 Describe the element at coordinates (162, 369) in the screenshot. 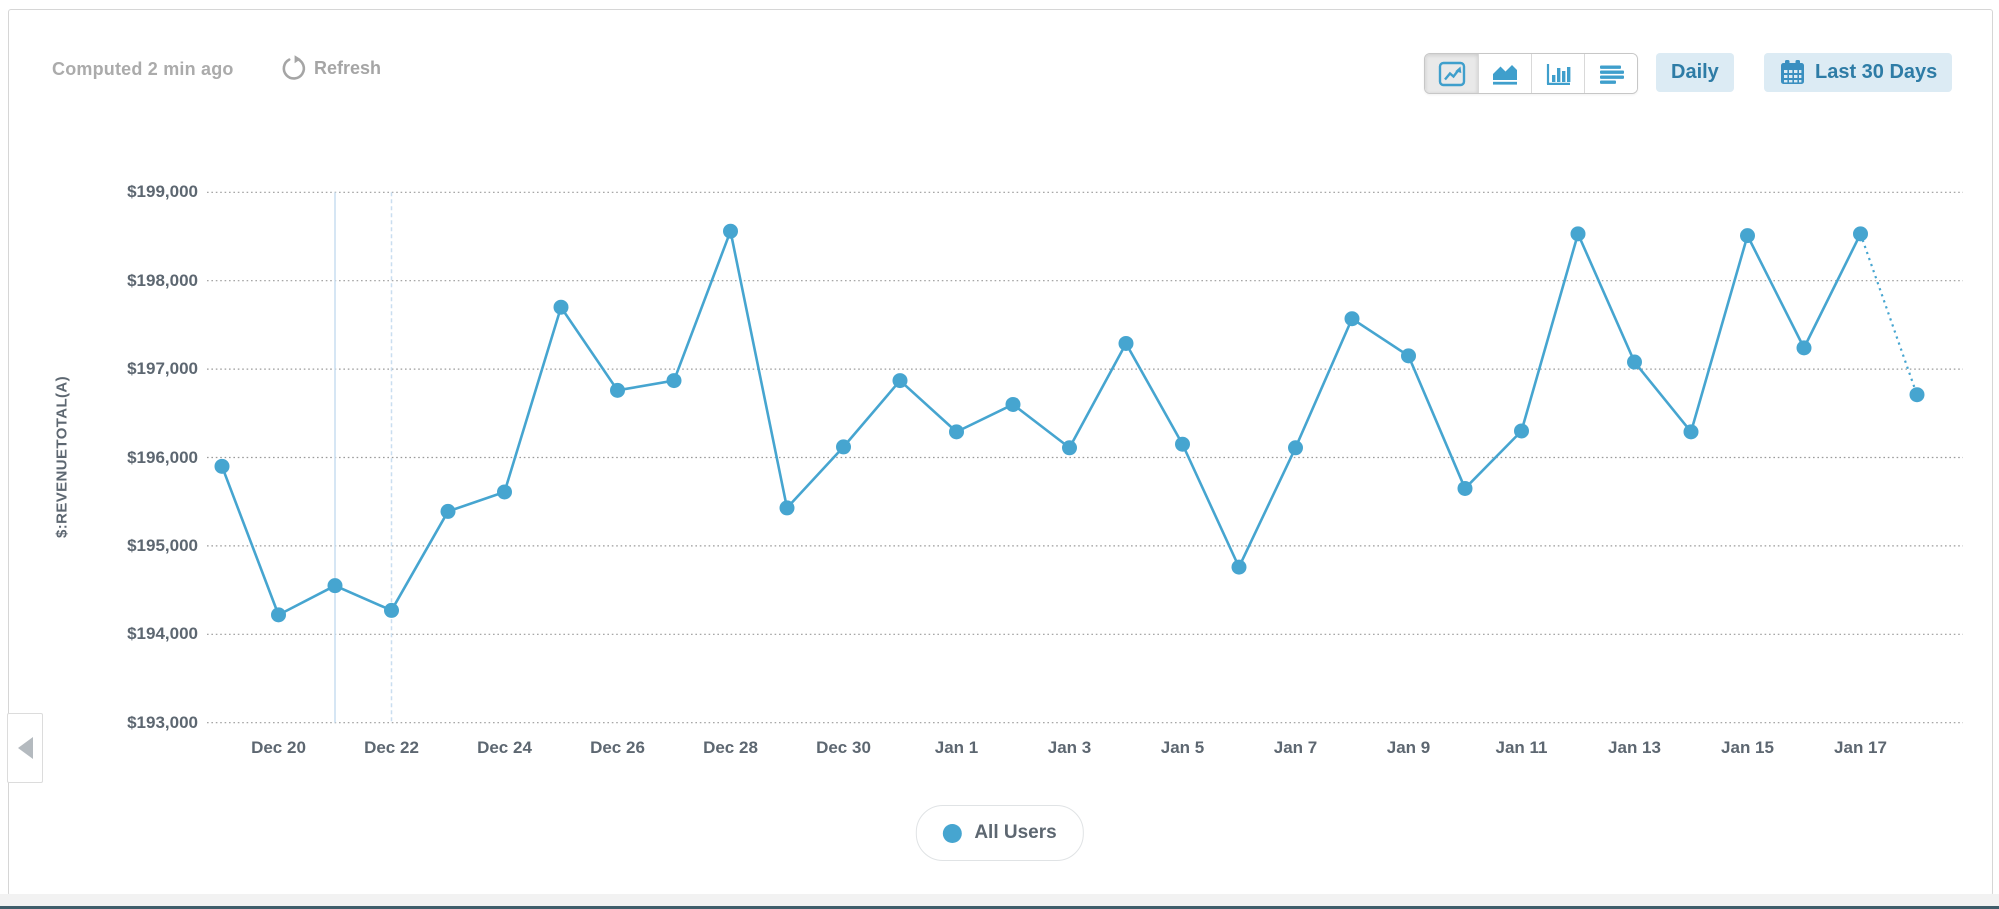

I see `y-tick-label: $197,000` at that location.